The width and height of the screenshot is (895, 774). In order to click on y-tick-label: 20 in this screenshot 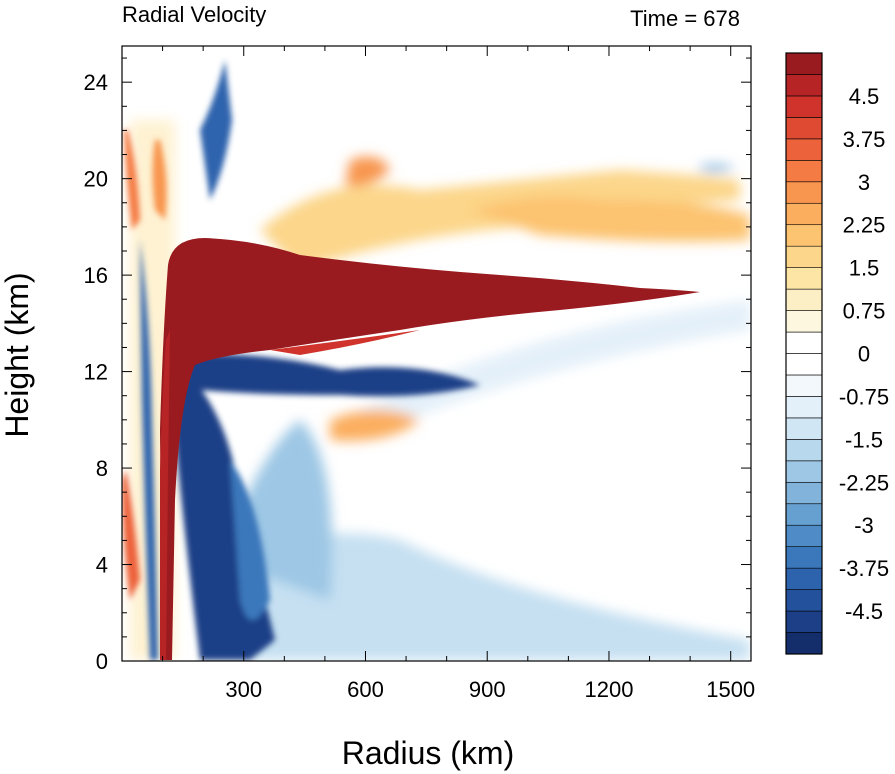, I will do `click(96, 179)`.